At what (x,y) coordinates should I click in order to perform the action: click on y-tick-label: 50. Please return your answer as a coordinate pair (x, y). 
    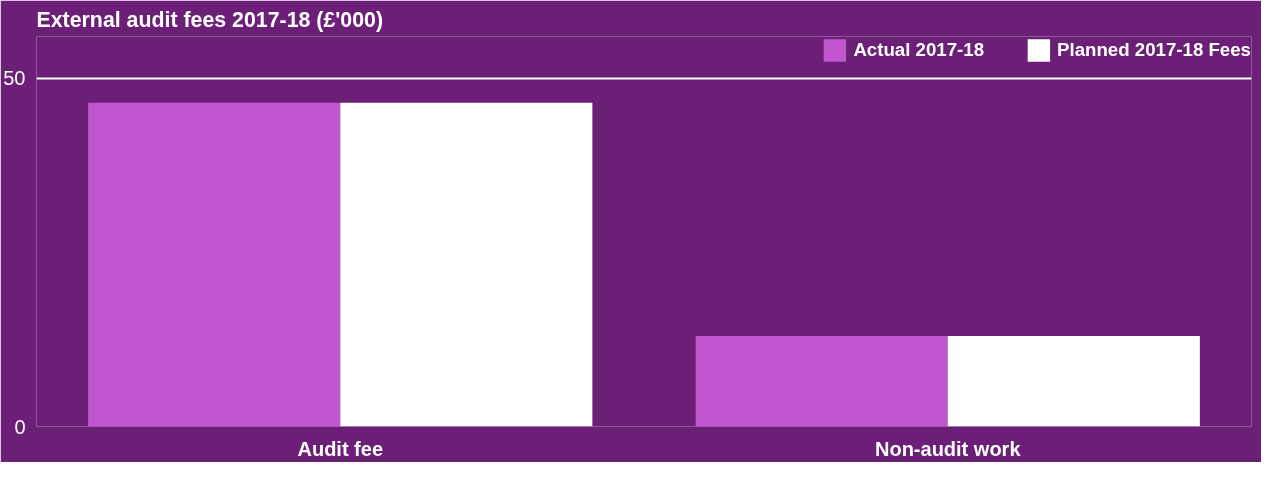
    Looking at the image, I should click on (14, 78).